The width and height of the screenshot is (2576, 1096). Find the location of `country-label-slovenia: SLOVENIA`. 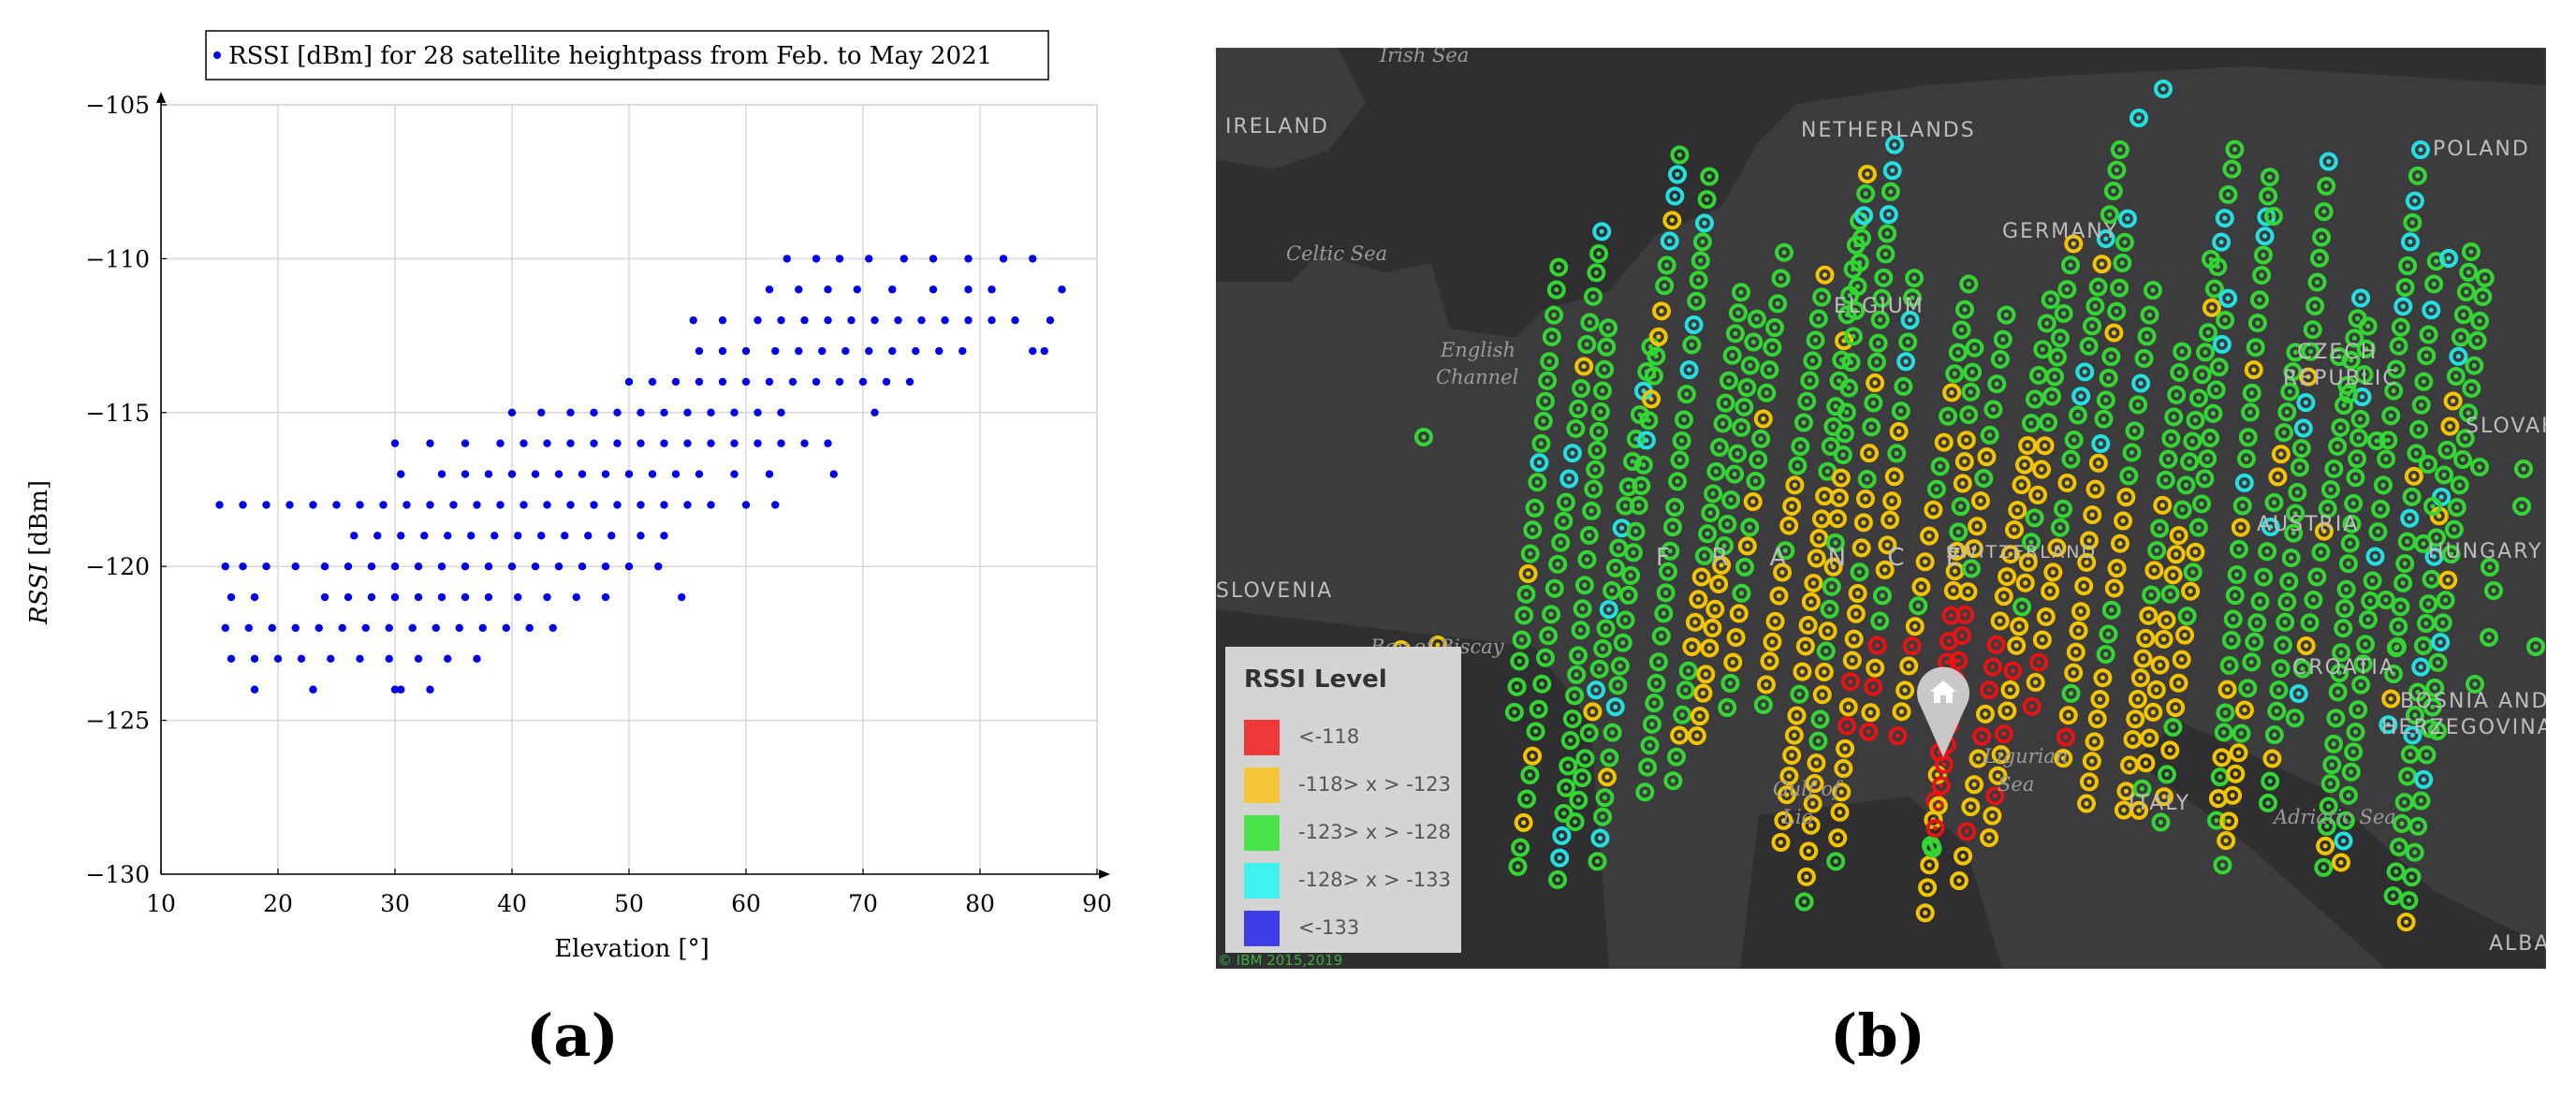

country-label-slovenia: SLOVENIA is located at coordinates (1275, 591).